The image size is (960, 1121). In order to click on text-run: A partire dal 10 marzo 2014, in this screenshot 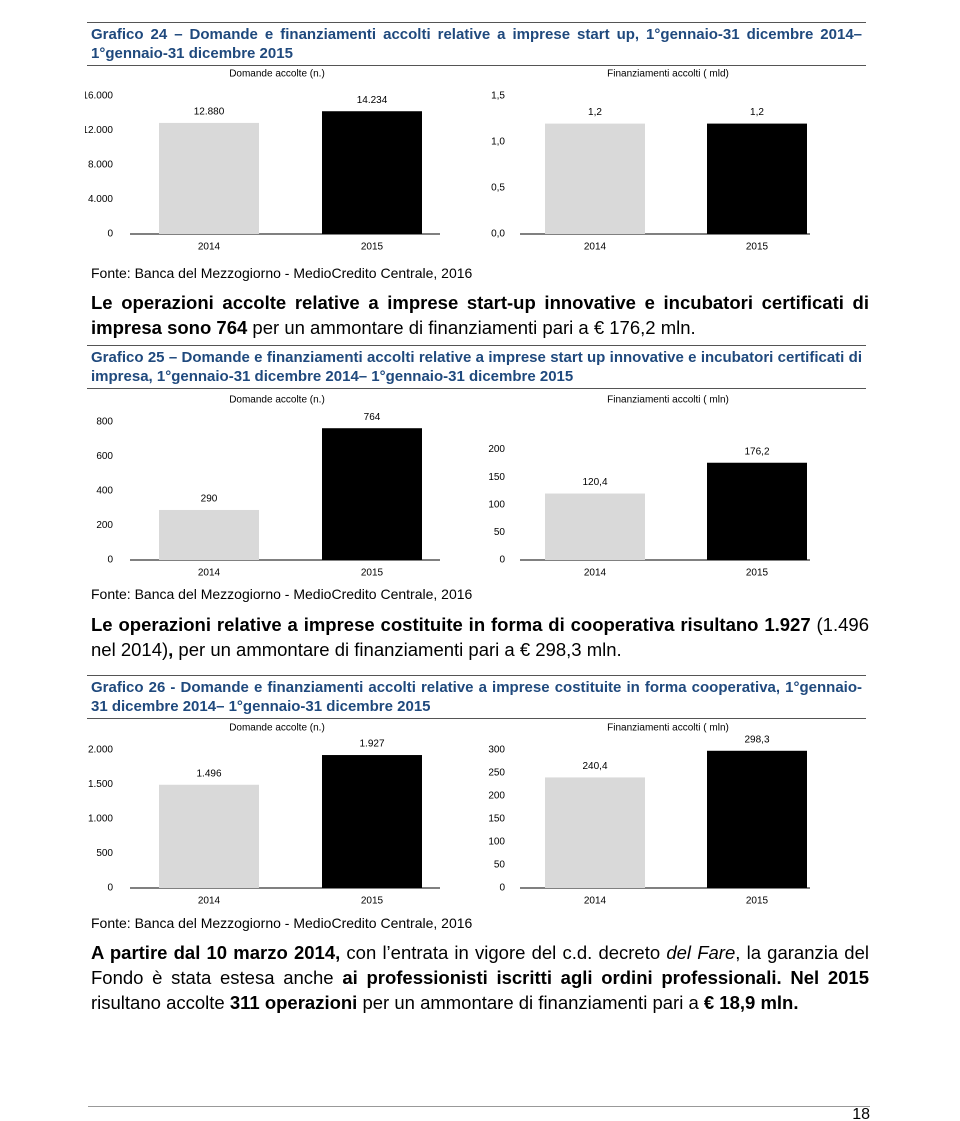, I will do `click(216, 952)`.